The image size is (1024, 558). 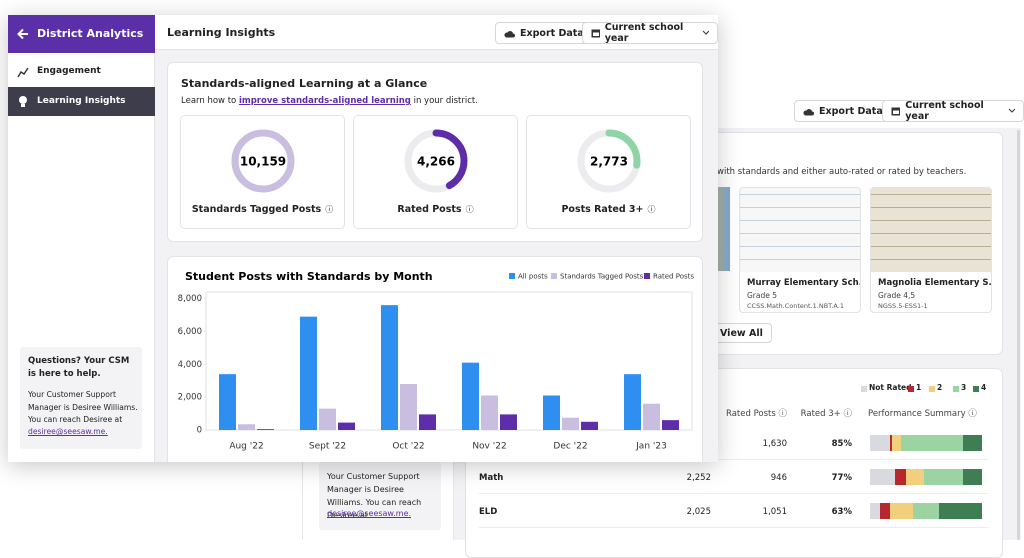 What do you see at coordinates (843, 111) in the screenshot?
I see `bg-export-button: Export Data` at bounding box center [843, 111].